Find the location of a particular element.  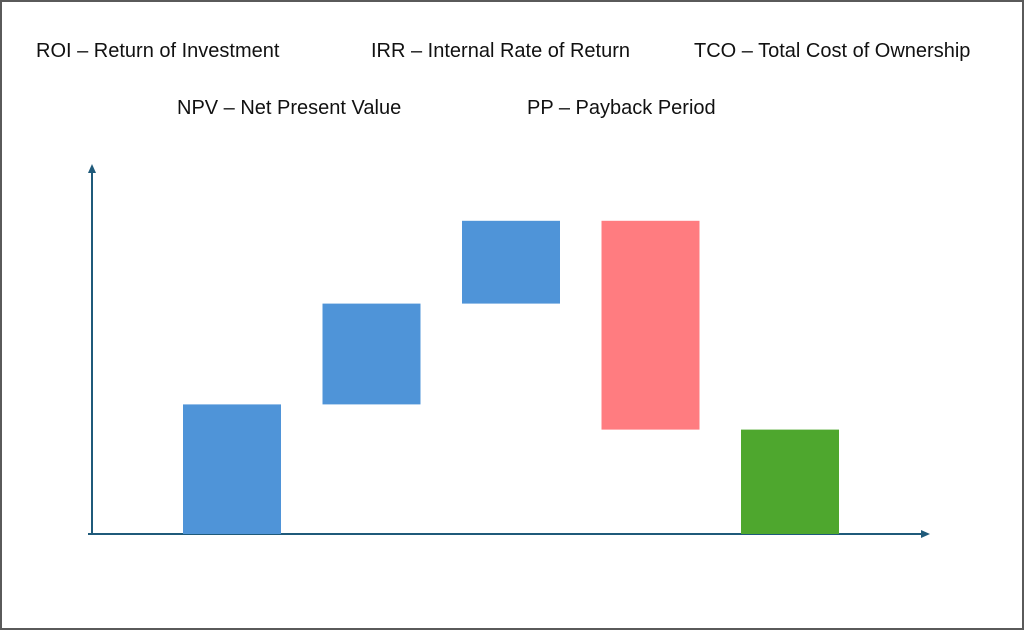

term-pp: PP – Payback Period is located at coordinates (621, 108).